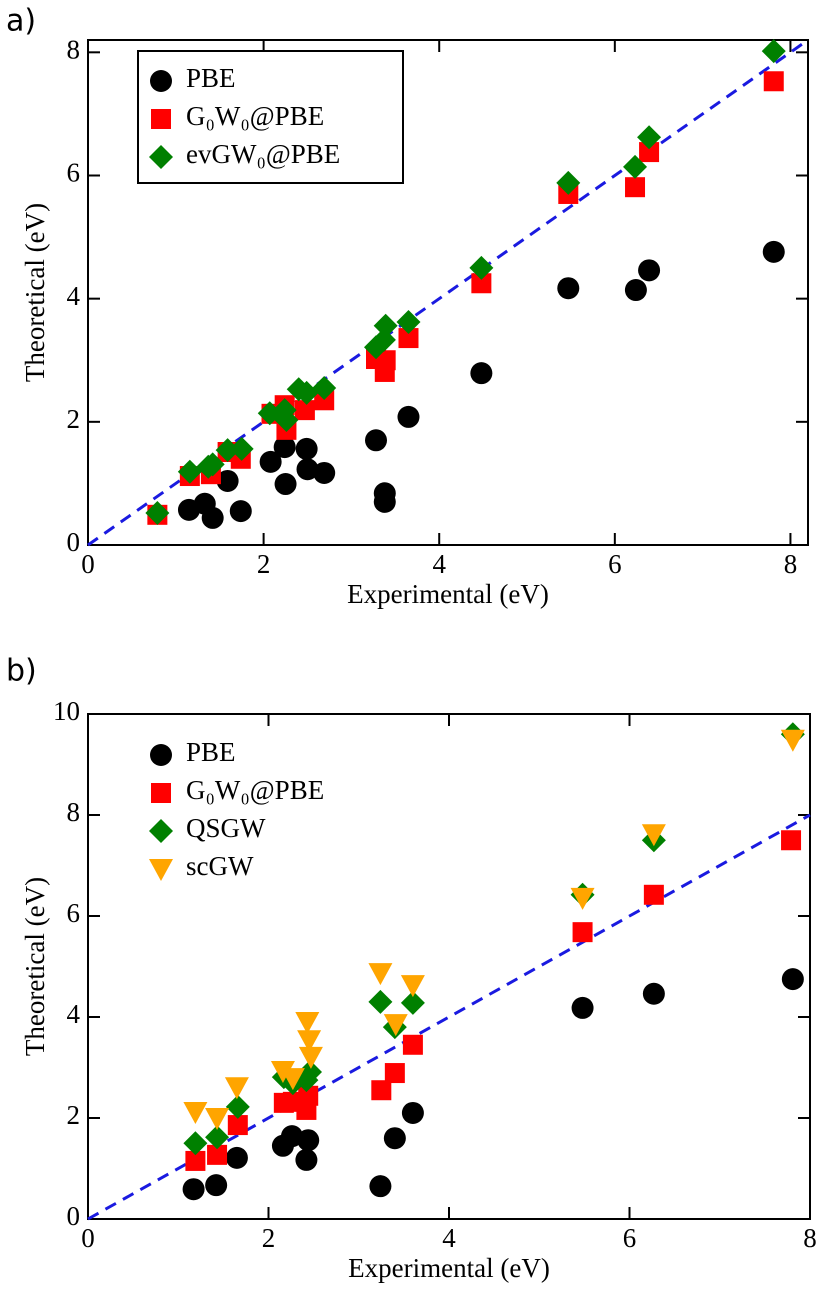 The image size is (822, 1294). Describe the element at coordinates (88, 1238) in the screenshot. I see `x-tick-label: 0` at that location.